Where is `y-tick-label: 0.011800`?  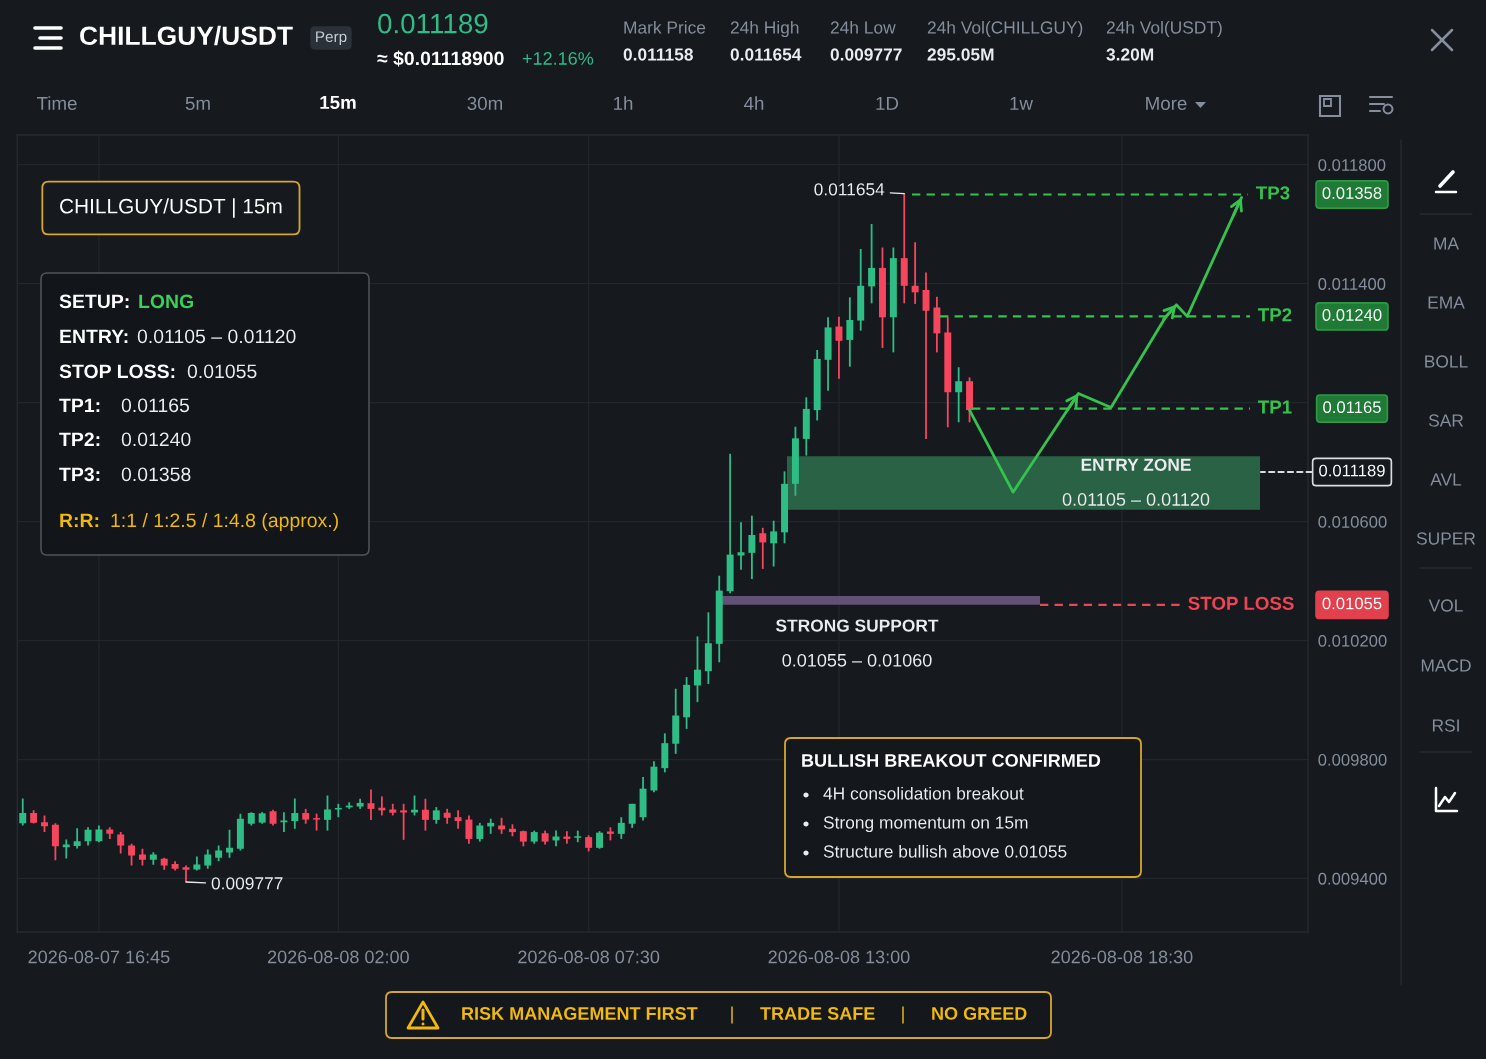
y-tick-label: 0.011800 is located at coordinates (1352, 165).